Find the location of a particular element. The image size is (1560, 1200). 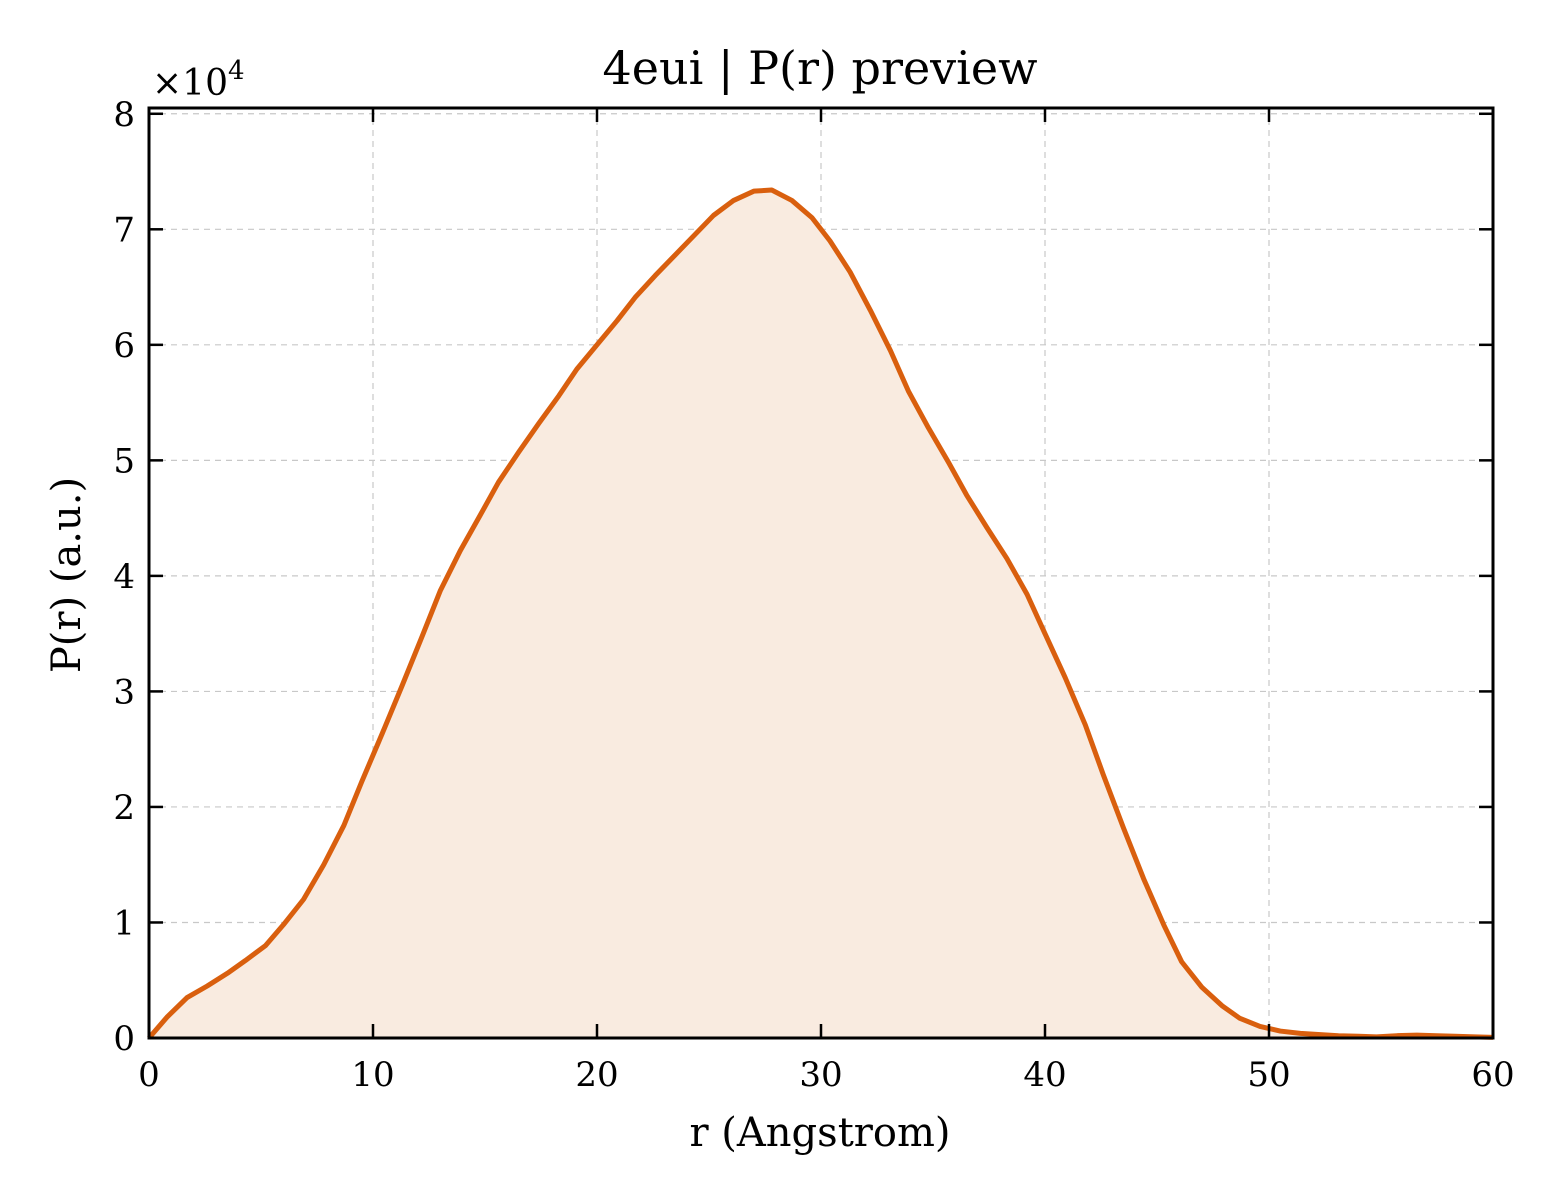

x-tick-label: 20 is located at coordinates (596, 1075).